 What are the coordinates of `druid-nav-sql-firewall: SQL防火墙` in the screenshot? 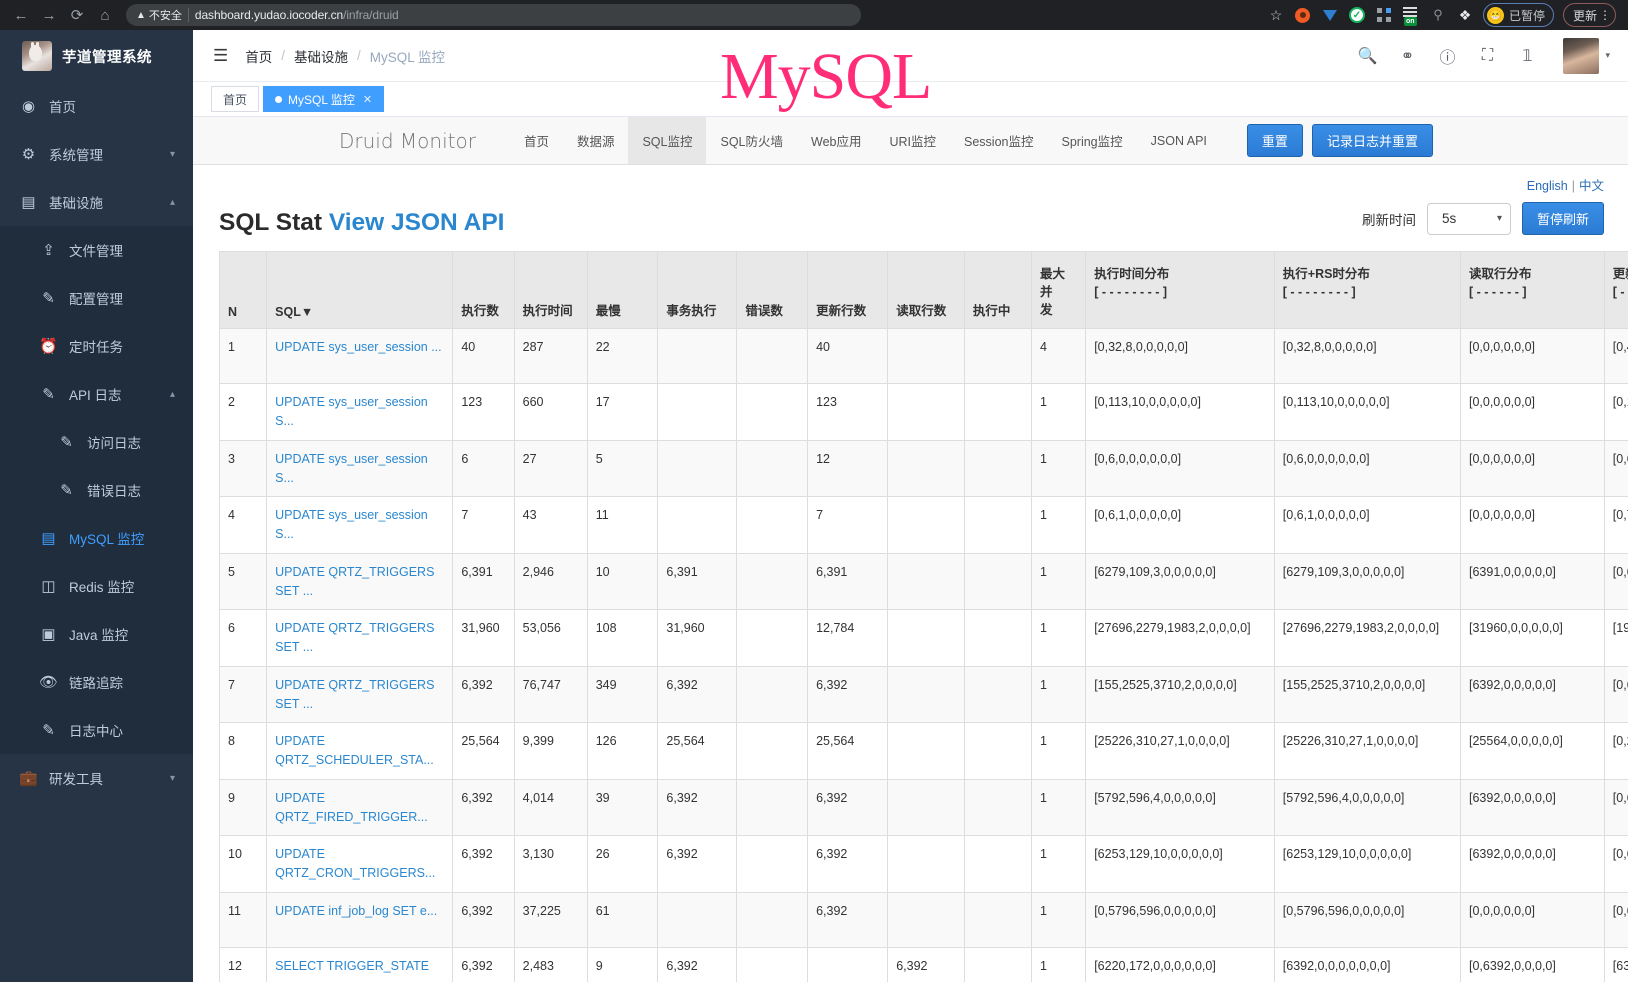 It's located at (751, 140).